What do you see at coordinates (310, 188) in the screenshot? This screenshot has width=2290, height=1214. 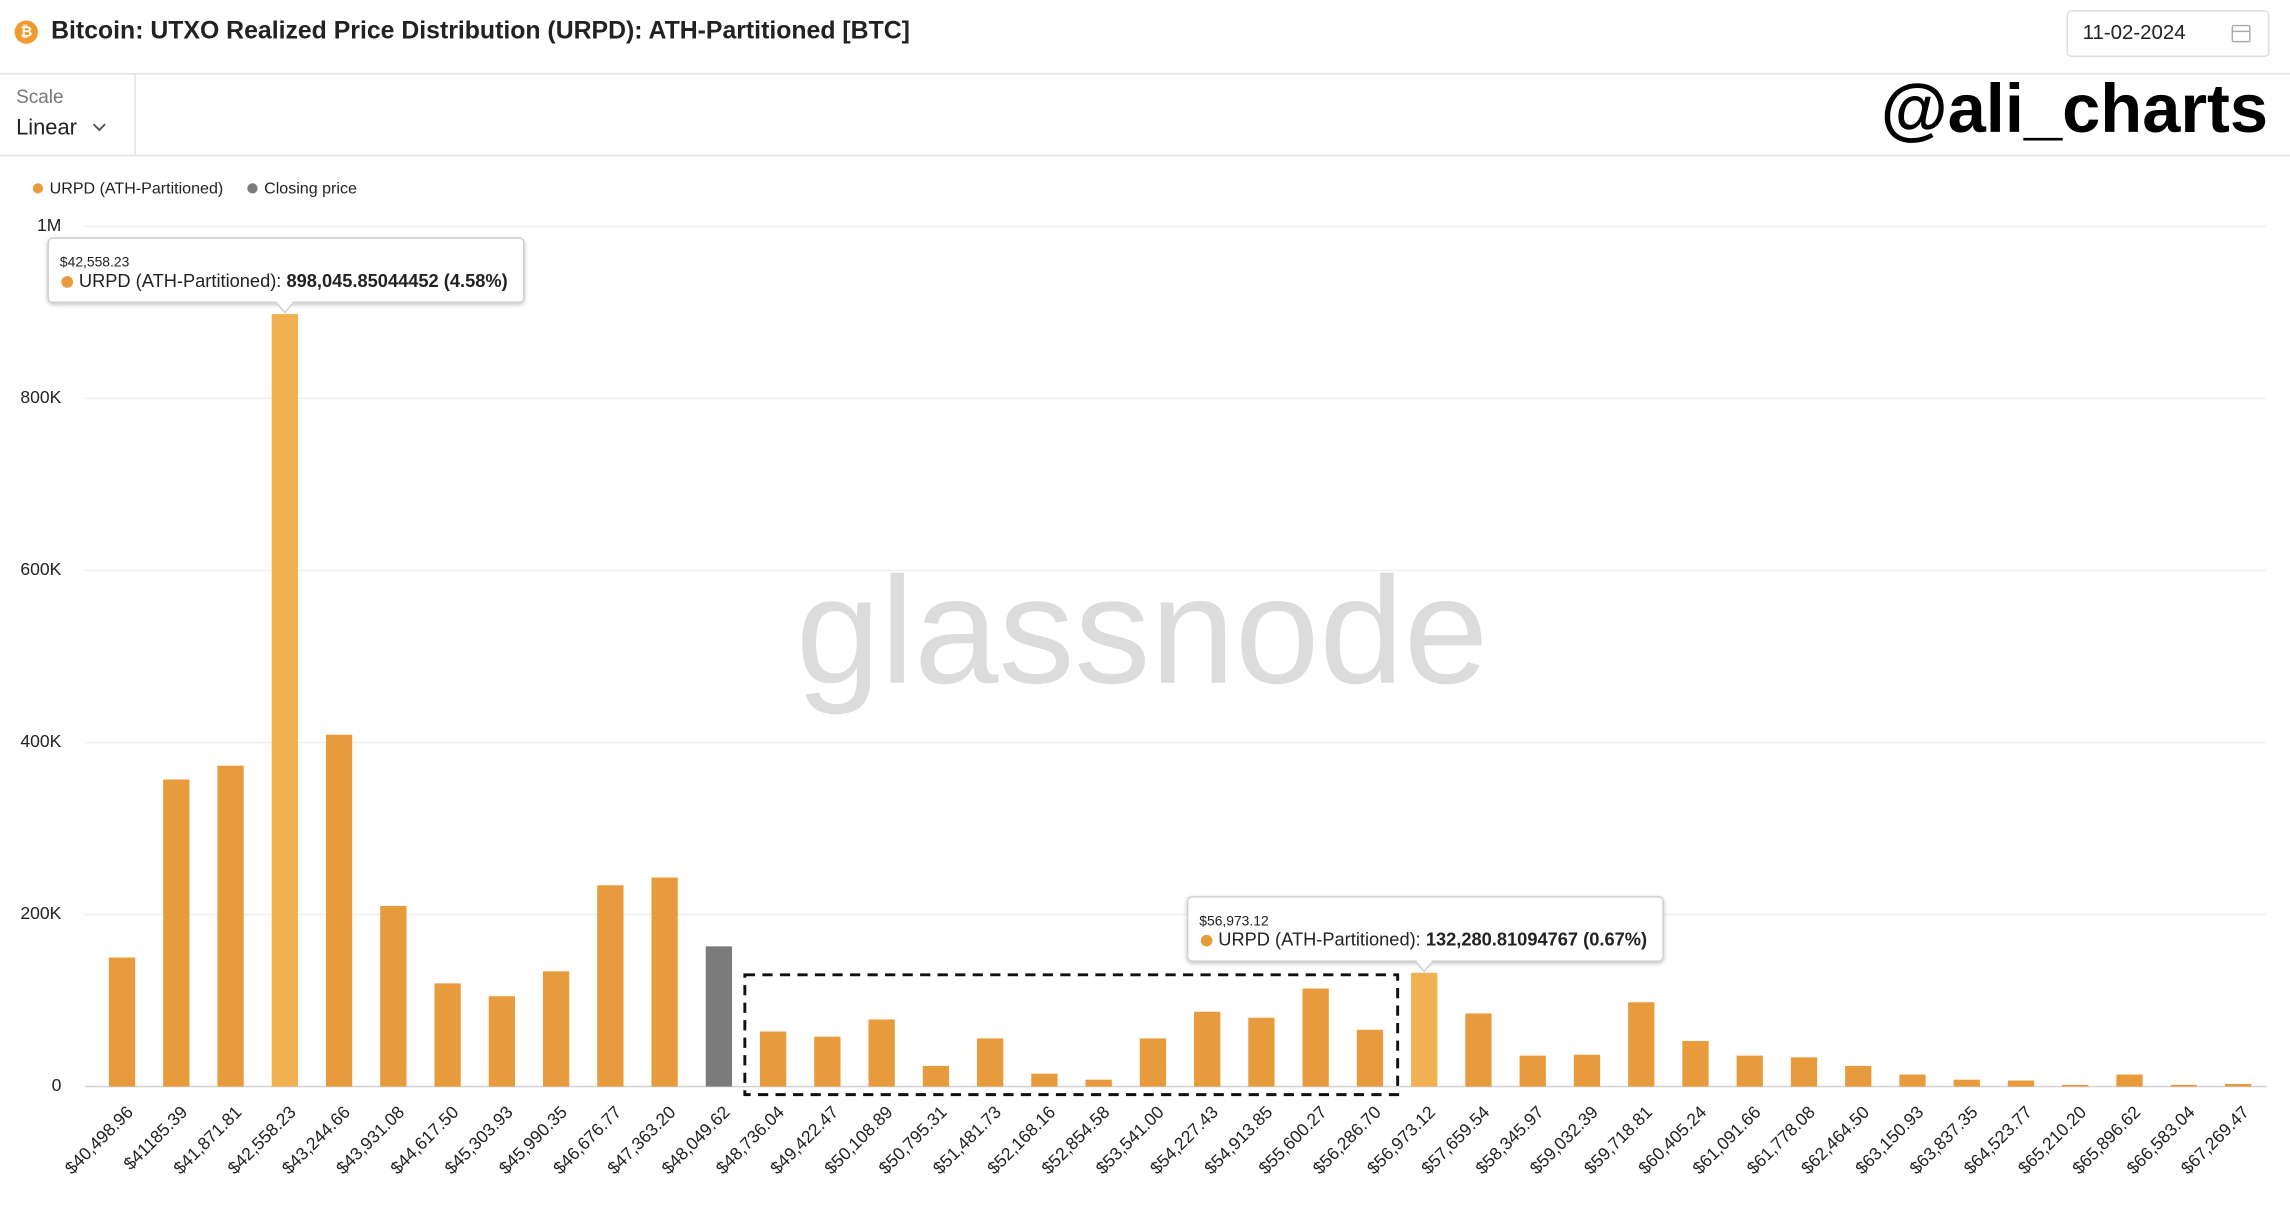 I see `legend-label: Closing price` at bounding box center [310, 188].